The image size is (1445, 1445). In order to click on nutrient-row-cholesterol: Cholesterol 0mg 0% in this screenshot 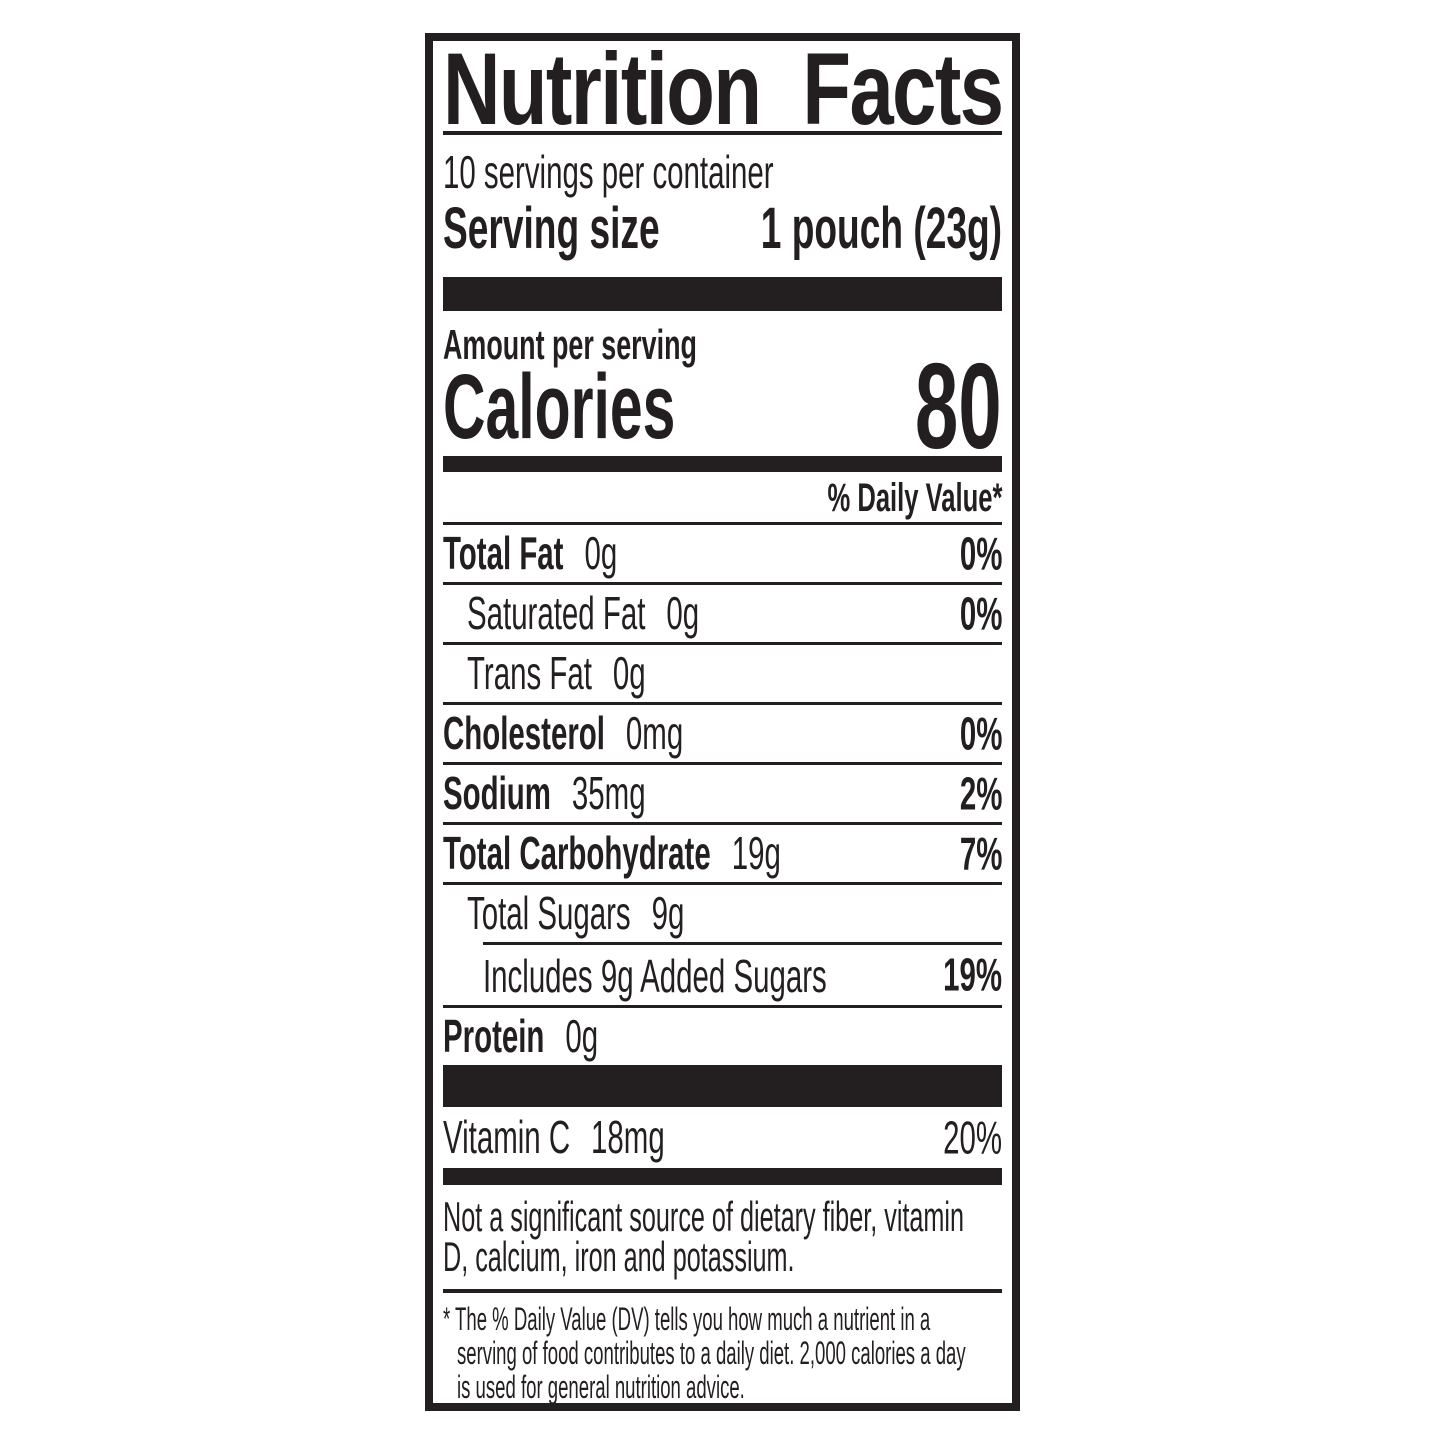, I will do `click(722, 732)`.